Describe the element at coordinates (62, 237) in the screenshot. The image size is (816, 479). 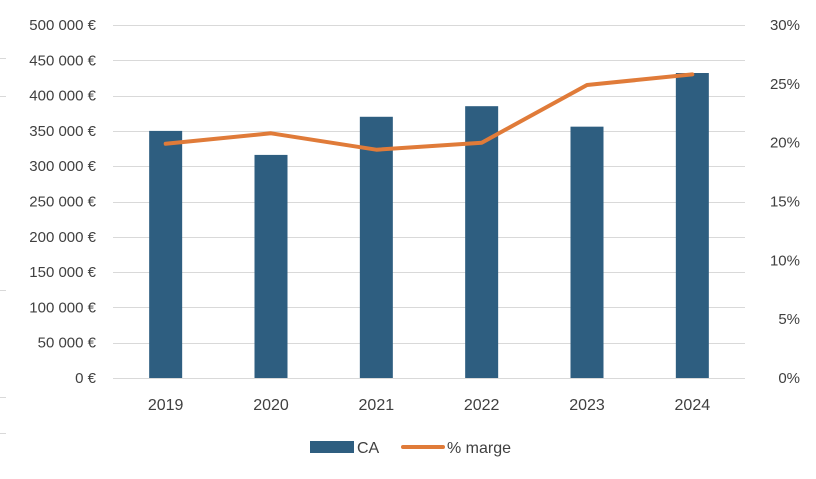
I see `y-left-tick-label: 200 000 €` at that location.